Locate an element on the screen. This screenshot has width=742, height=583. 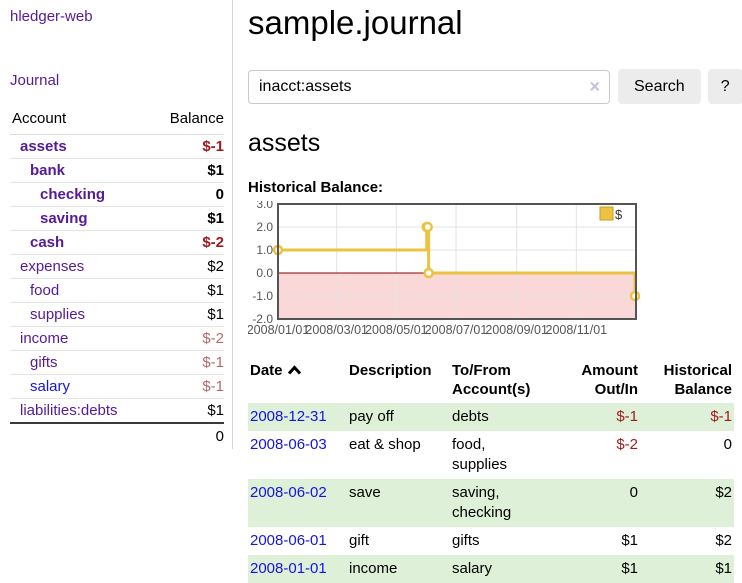
account-link: assets is located at coordinates (43, 146).